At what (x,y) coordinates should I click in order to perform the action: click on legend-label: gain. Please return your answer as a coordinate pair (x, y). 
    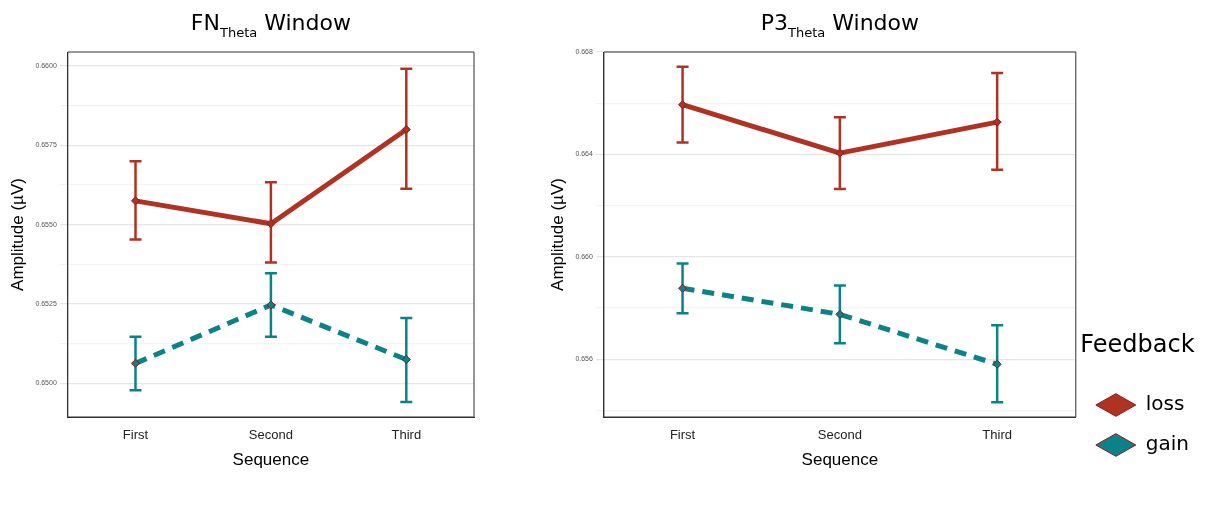
    Looking at the image, I should click on (1167, 443).